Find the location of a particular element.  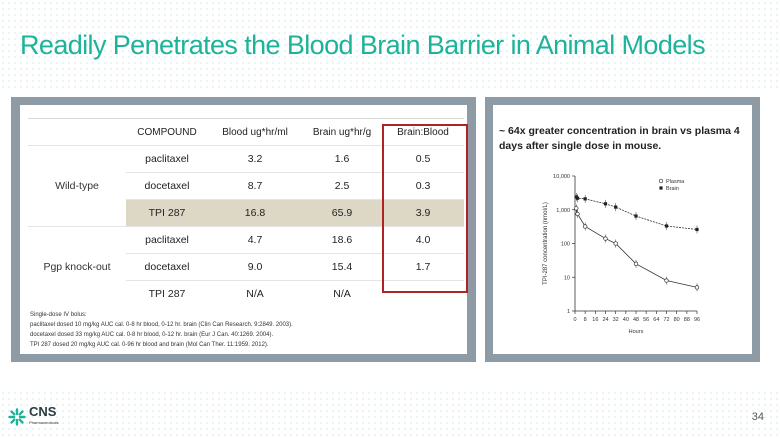

x-axis-title: Hours is located at coordinates (636, 332).